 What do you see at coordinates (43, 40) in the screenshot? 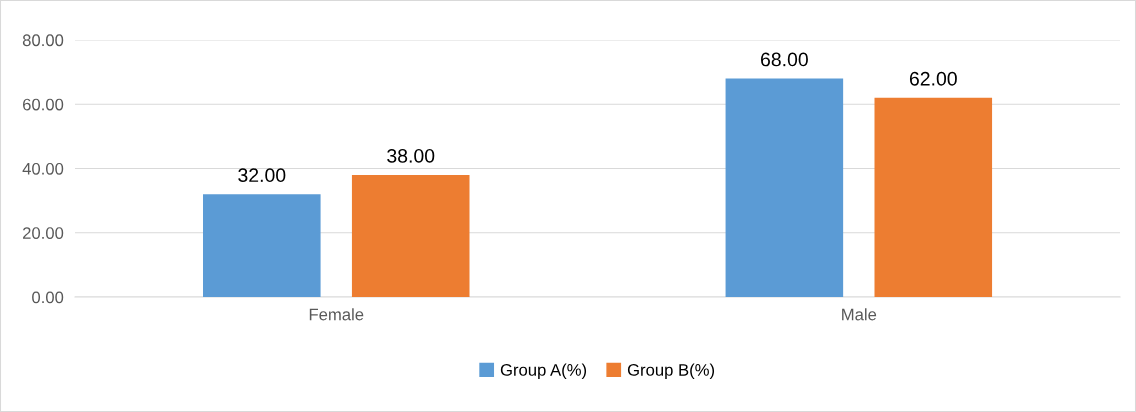
I see `y-tick-label: 80.00` at bounding box center [43, 40].